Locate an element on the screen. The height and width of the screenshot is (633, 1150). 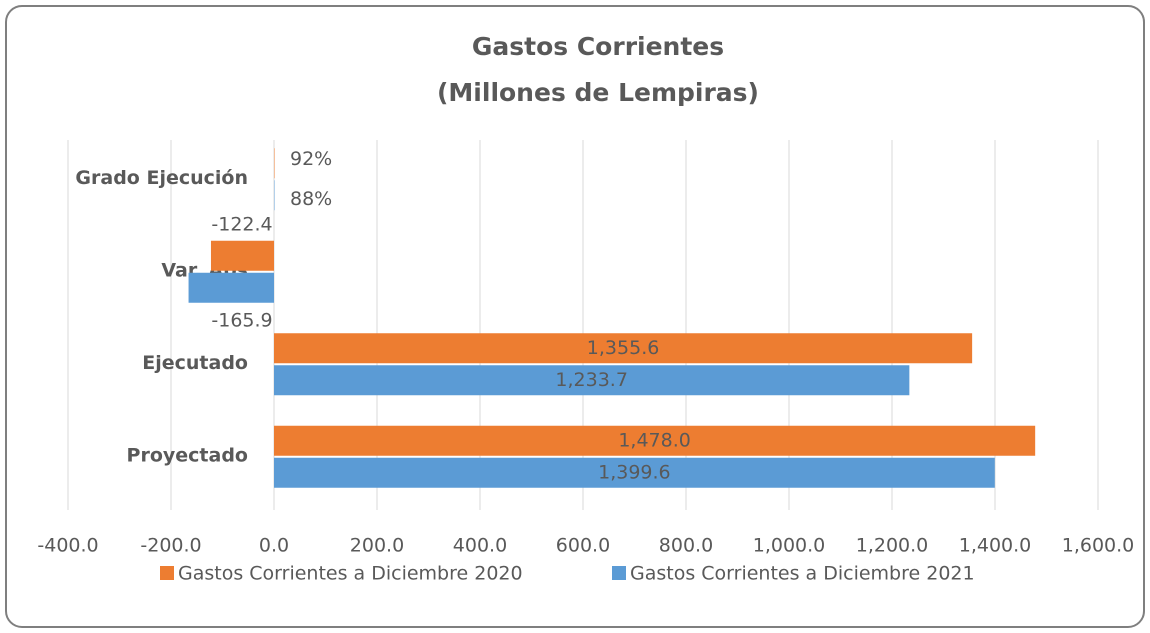
data-label: 1,355.6 is located at coordinates (623, 348).